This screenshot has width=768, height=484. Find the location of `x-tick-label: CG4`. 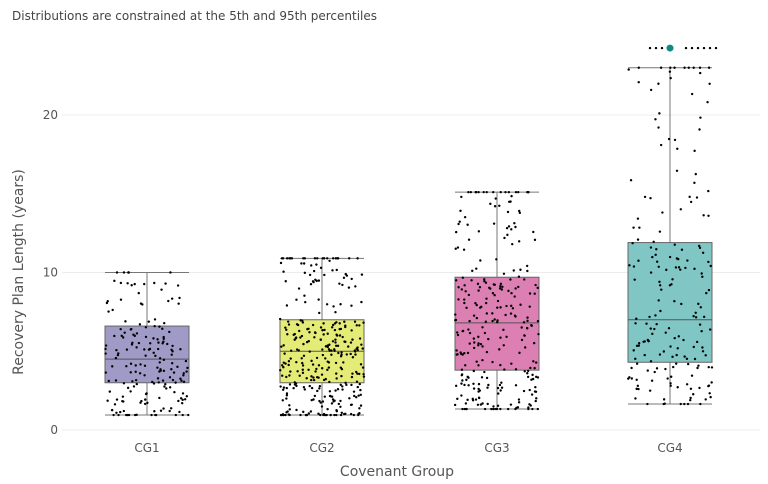

x-tick-label: CG4 is located at coordinates (669, 448).